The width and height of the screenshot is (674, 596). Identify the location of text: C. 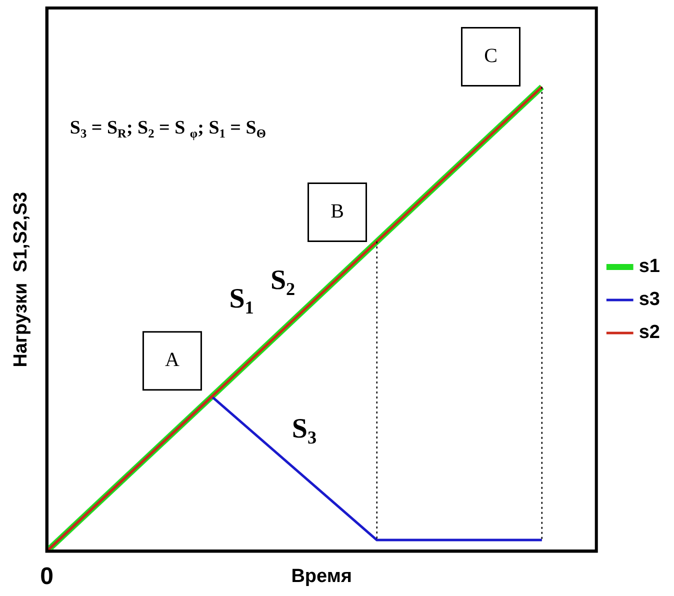
(491, 56).